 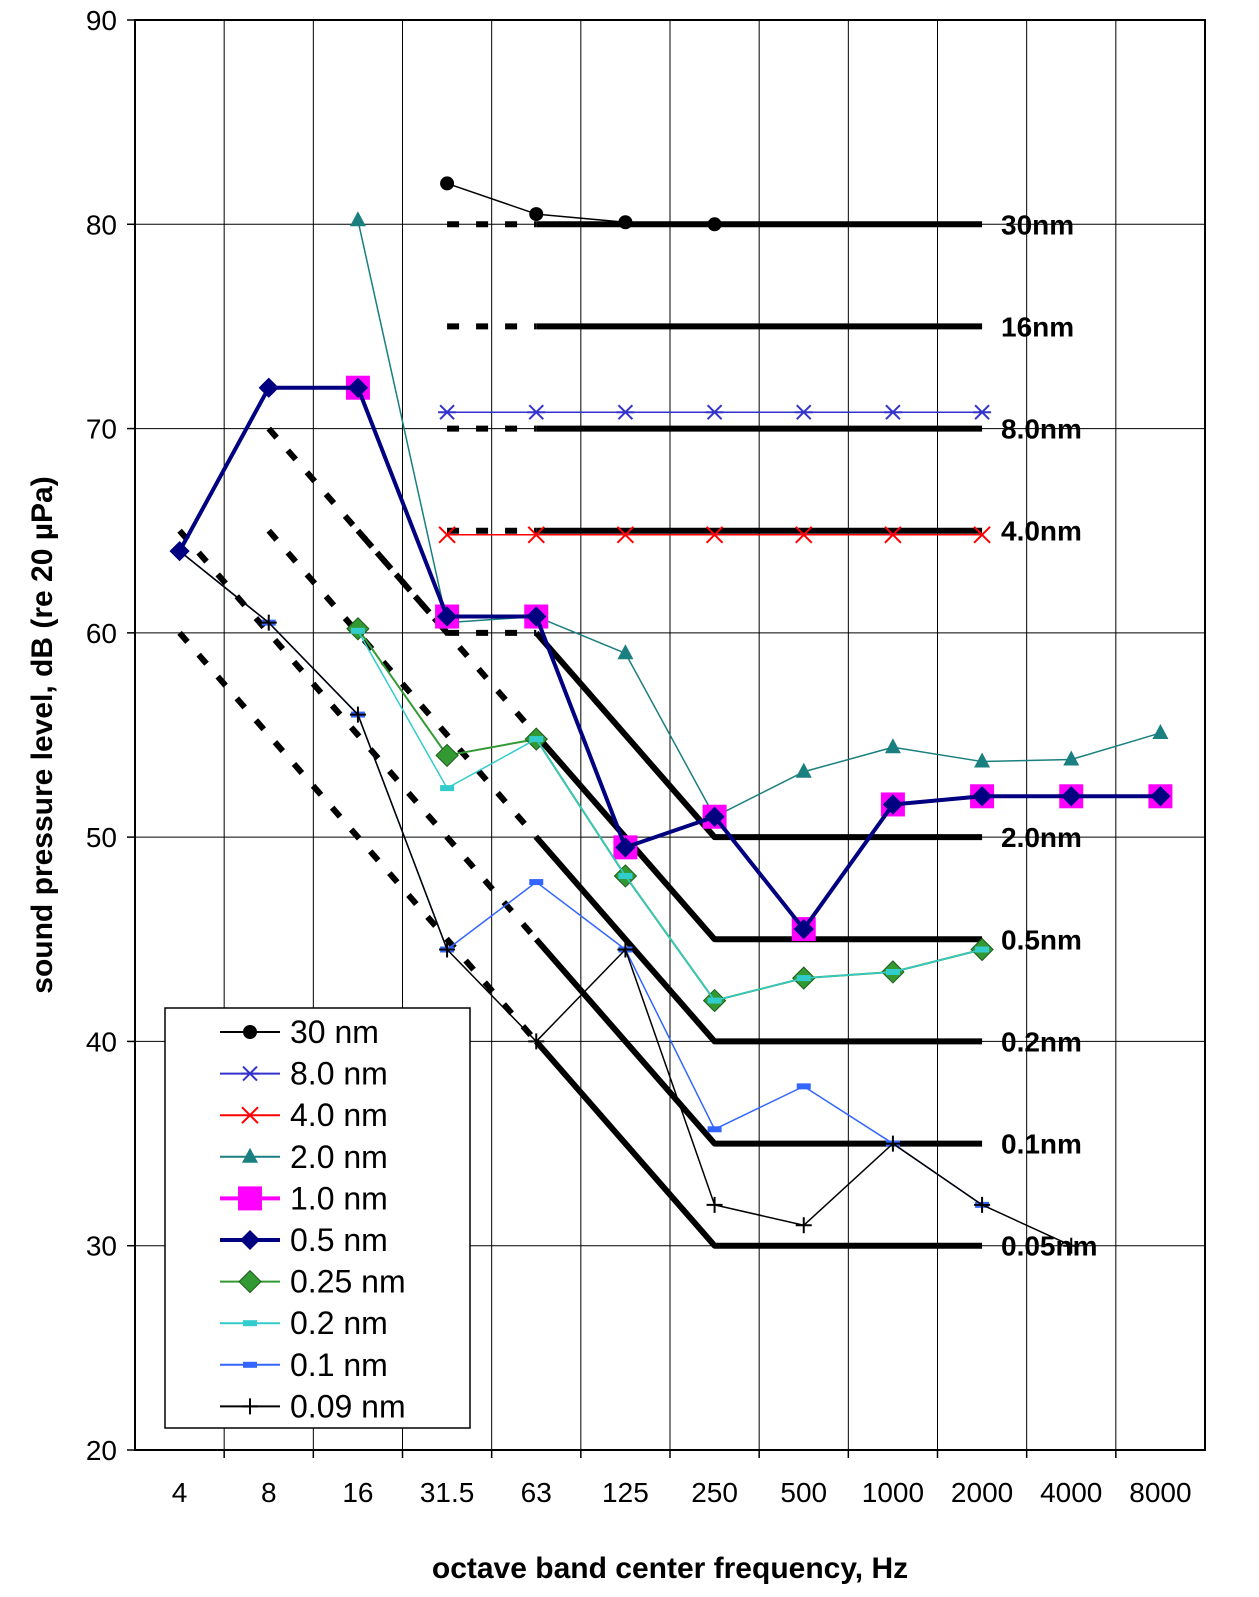 I want to click on y-tick-label: 80, so click(x=101, y=224).